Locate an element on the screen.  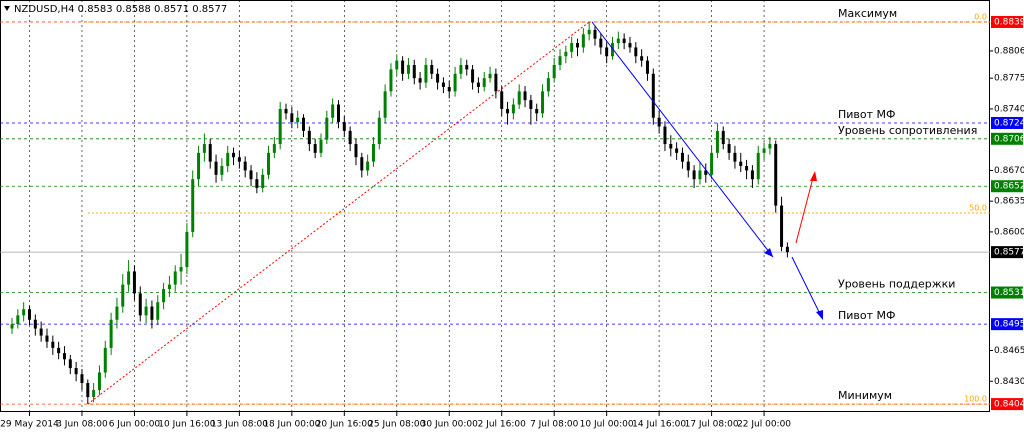
y-tick-label: 0.8806 is located at coordinates (1009, 51).